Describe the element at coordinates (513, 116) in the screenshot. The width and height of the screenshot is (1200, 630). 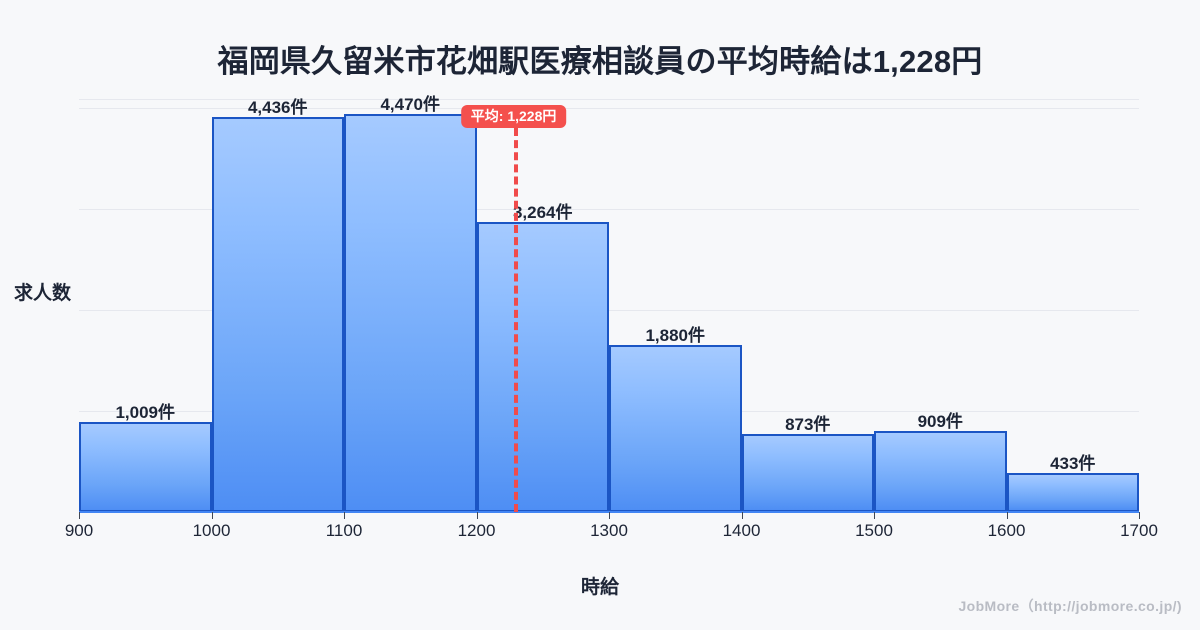
I see `mean-badge: 平均: 1,228円` at that location.